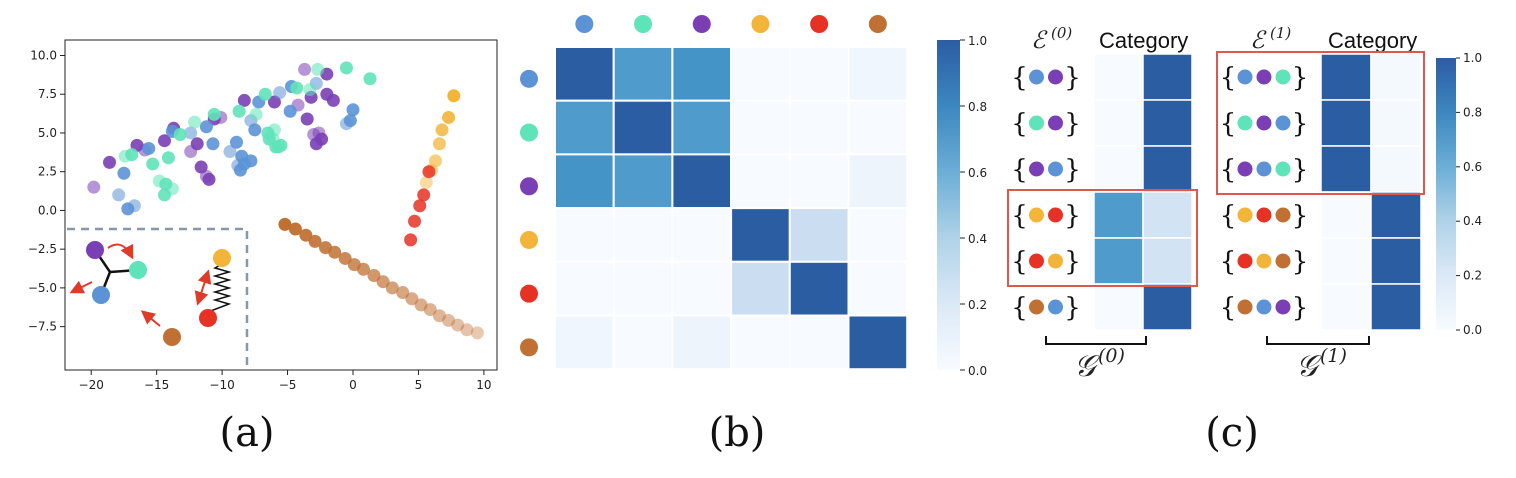 The image size is (1516, 478). What do you see at coordinates (156, 385) in the screenshot?
I see `x-tick-label: −15` at bounding box center [156, 385].